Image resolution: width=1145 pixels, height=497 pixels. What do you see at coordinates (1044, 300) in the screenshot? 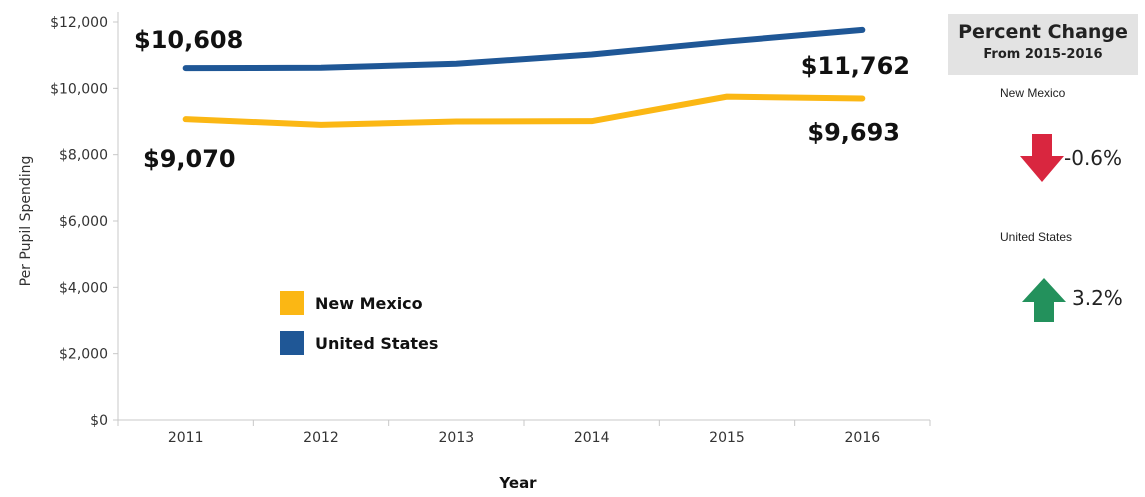
I see `arrow-up-icon` at bounding box center [1044, 300].